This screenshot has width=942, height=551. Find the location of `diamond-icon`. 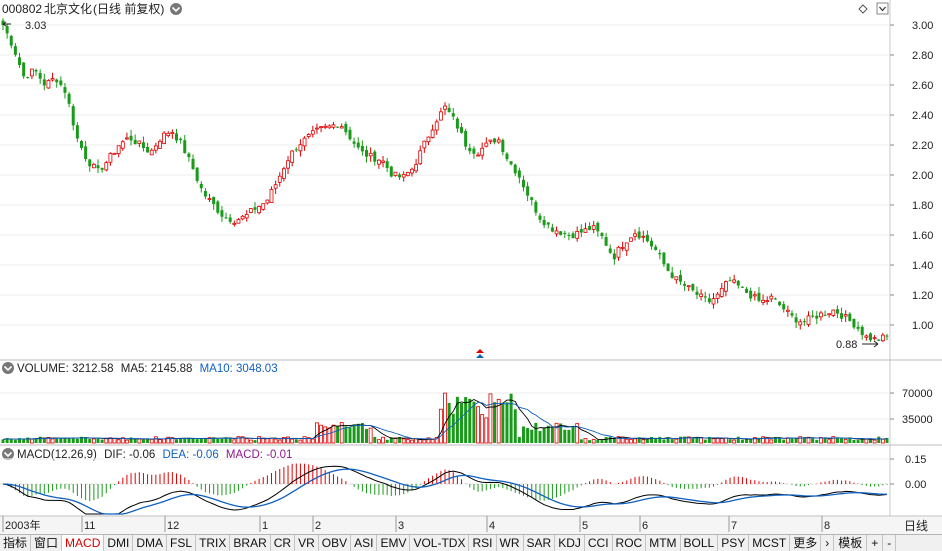

diamond-icon is located at coordinates (863, 9).